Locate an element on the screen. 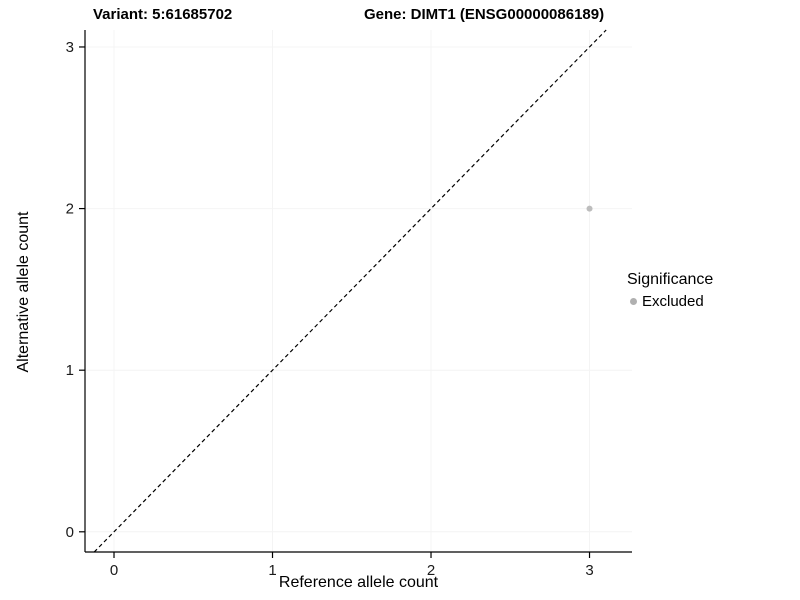 The image size is (800, 600). legend-entry-excluded: Excluded is located at coordinates (670, 301).